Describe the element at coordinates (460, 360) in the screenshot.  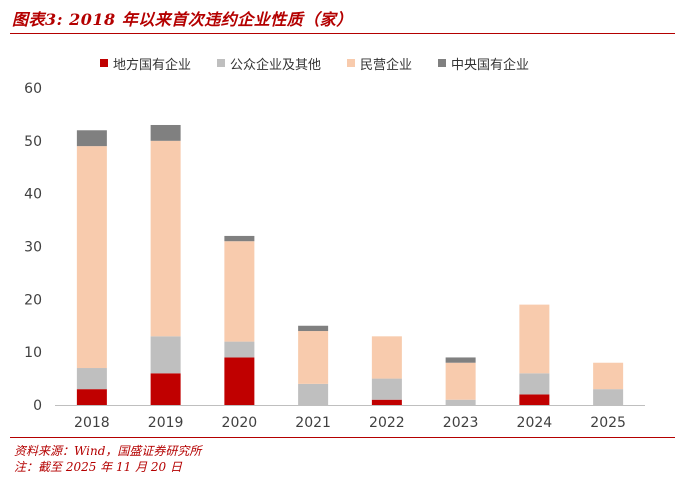
I see `bar-segment-2023-s3` at that location.